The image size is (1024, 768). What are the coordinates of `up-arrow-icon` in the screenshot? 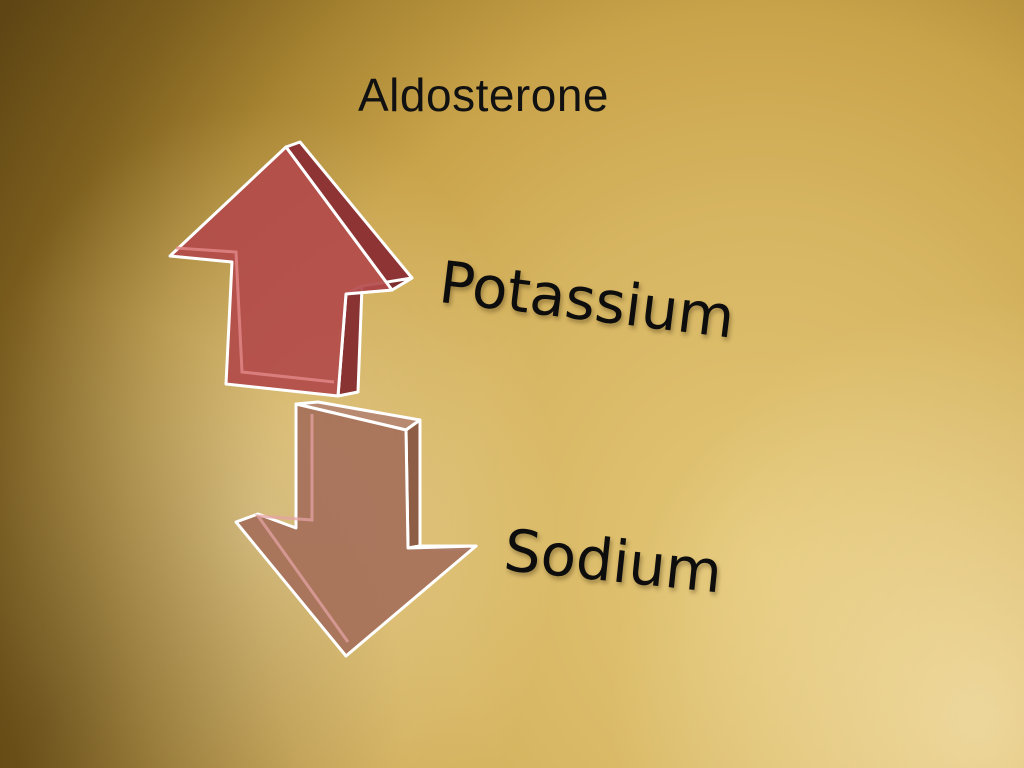 It's located at (291, 269).